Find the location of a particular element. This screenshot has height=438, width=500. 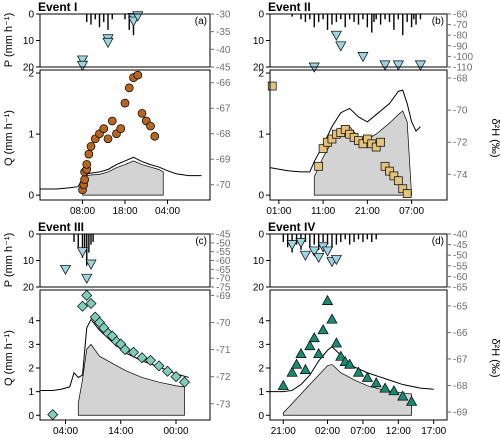

panel-4-event-water-area is located at coordinates (347, 390).